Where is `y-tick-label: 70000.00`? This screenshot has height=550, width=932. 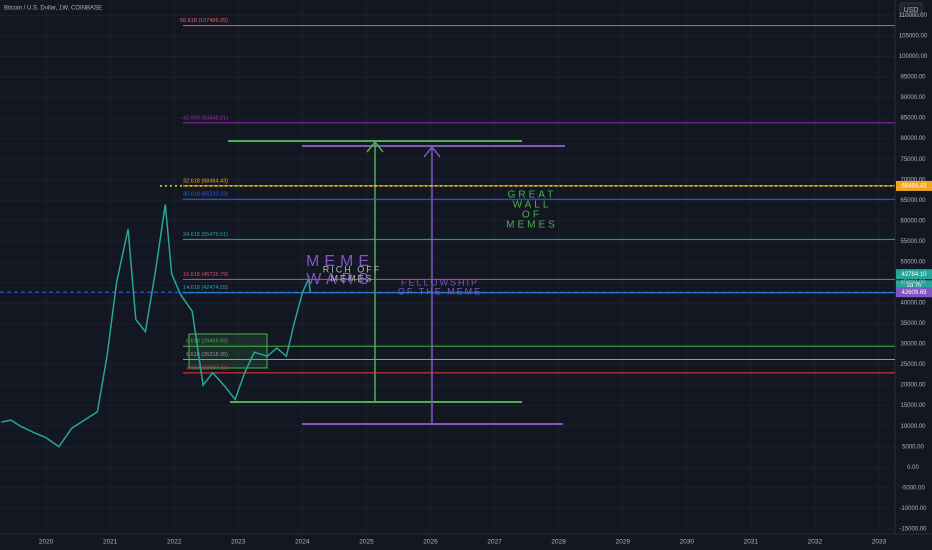
y-tick-label: 70000.00 is located at coordinates (913, 180).